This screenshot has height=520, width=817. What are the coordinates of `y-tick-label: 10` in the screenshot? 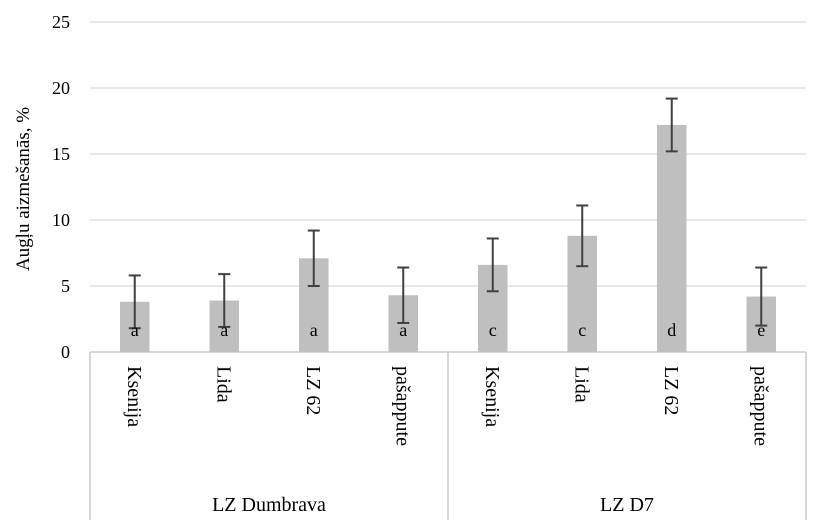 It's located at (61, 220).